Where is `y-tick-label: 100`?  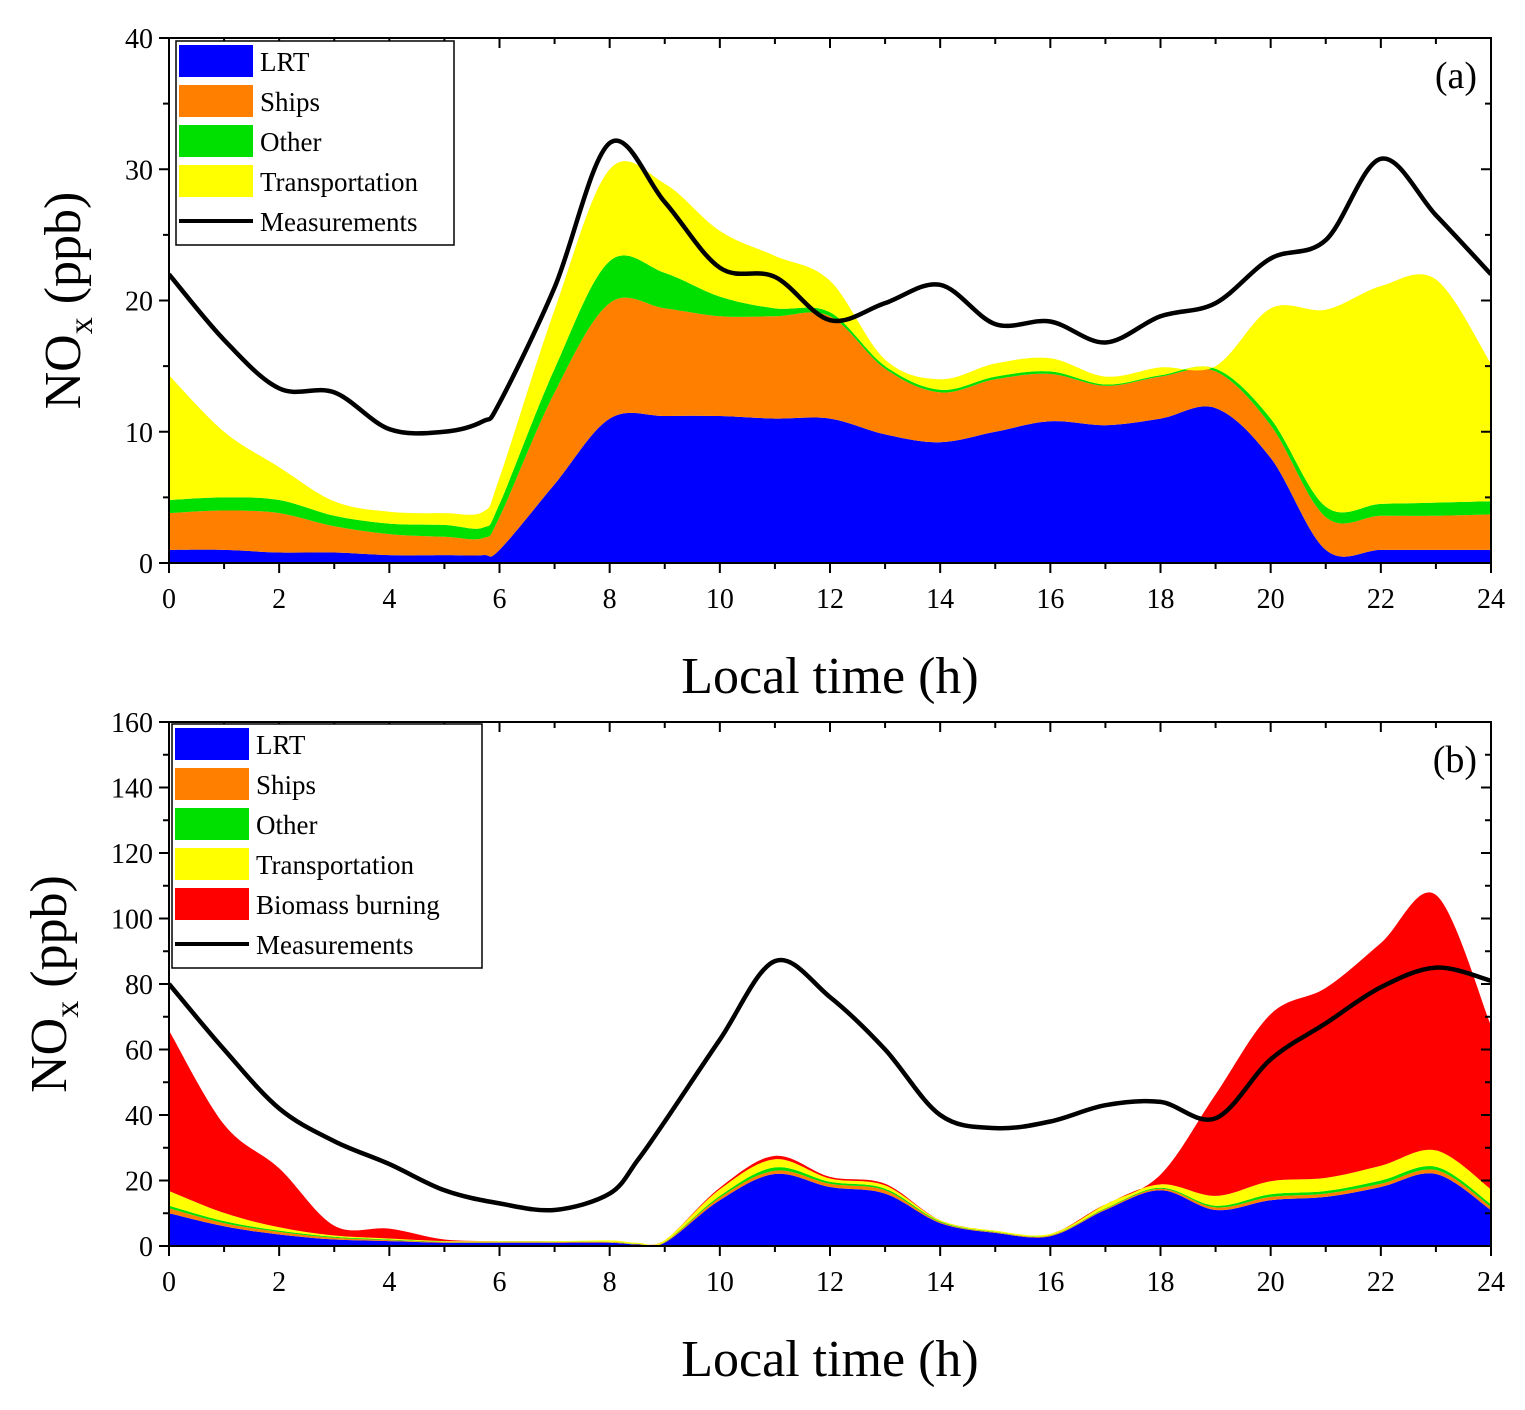 y-tick-label: 100 is located at coordinates (132, 920).